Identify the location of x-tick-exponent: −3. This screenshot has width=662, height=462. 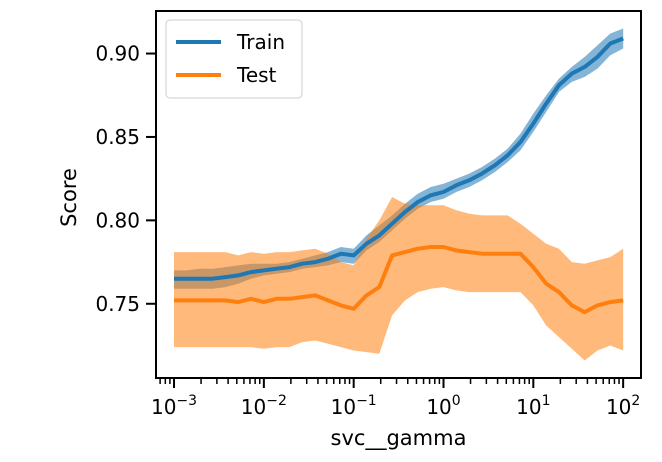
(186, 401).